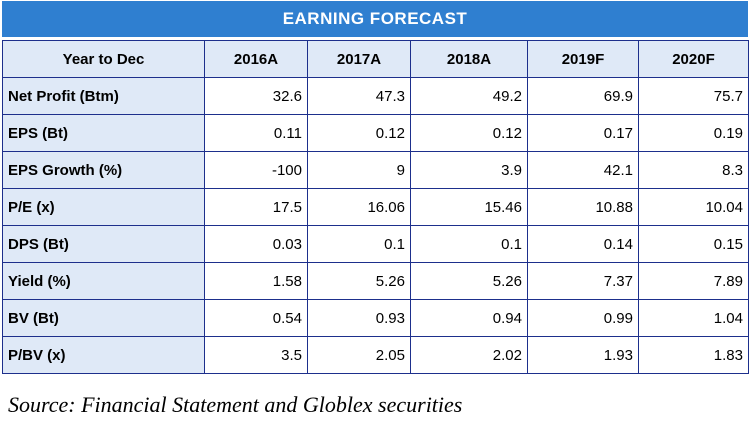 The height and width of the screenshot is (422, 750). What do you see at coordinates (359, 318) in the screenshot?
I see `table-cell: 0.93` at bounding box center [359, 318].